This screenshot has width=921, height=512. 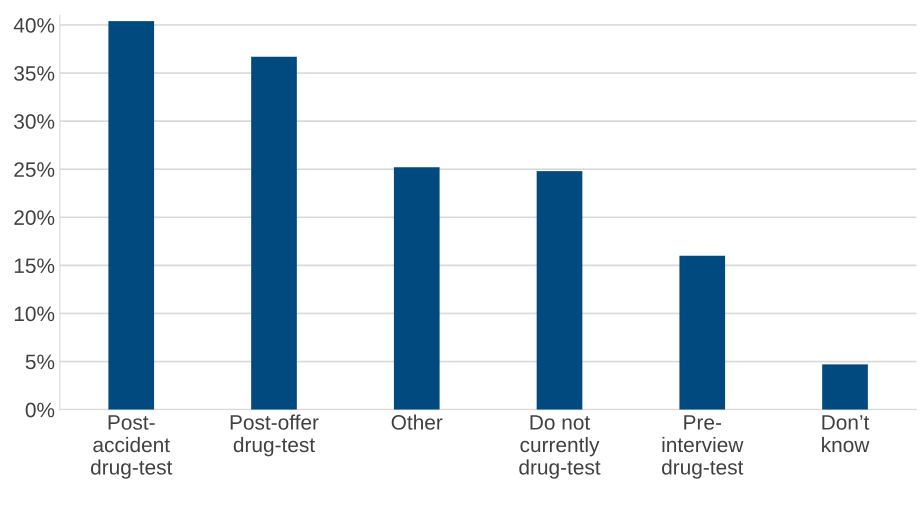 What do you see at coordinates (34, 25) in the screenshot?
I see `y-tick-label: 40%` at bounding box center [34, 25].